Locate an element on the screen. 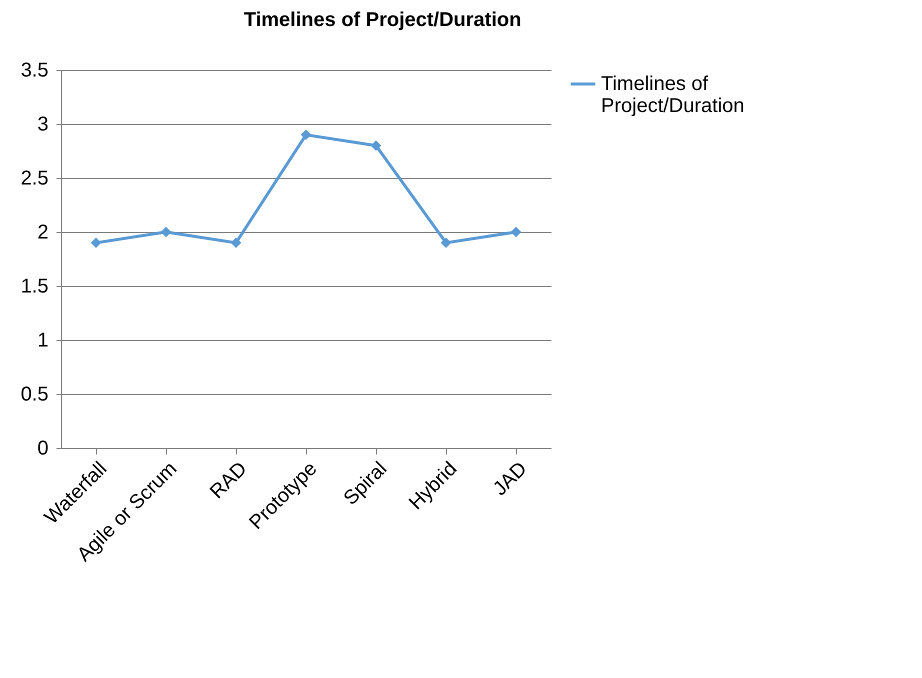 This screenshot has width=922, height=678. y-tick-label: 0 is located at coordinates (42, 449).